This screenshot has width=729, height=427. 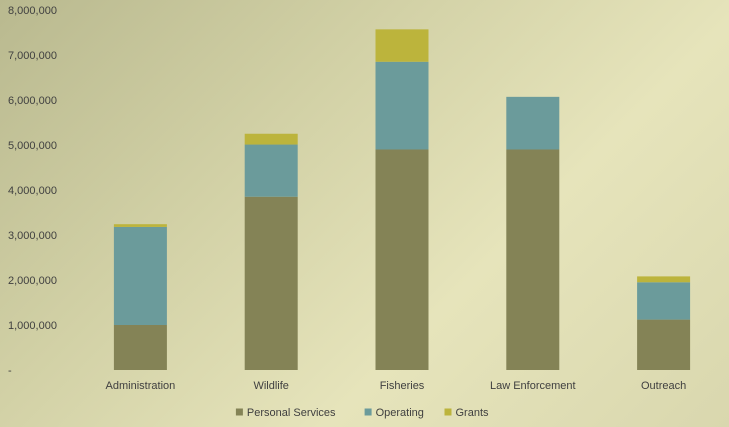 What do you see at coordinates (32, 146) in the screenshot?
I see `y-tick-label: 5,000,000` at bounding box center [32, 146].